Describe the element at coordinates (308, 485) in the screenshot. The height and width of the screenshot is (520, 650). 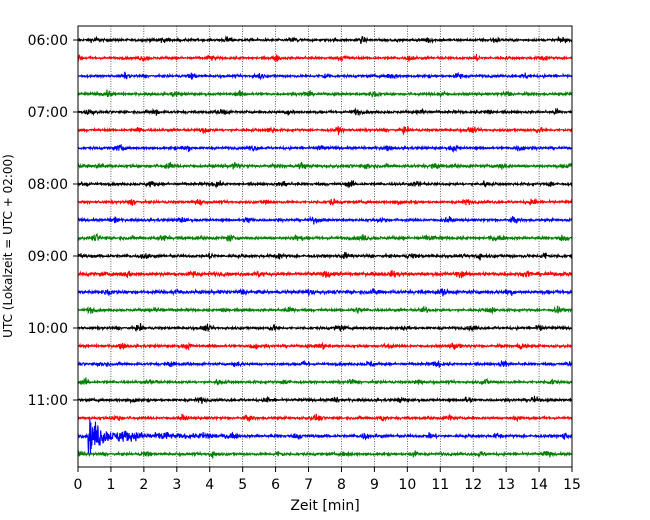
I see `x-tick-label-7: 7` at that location.